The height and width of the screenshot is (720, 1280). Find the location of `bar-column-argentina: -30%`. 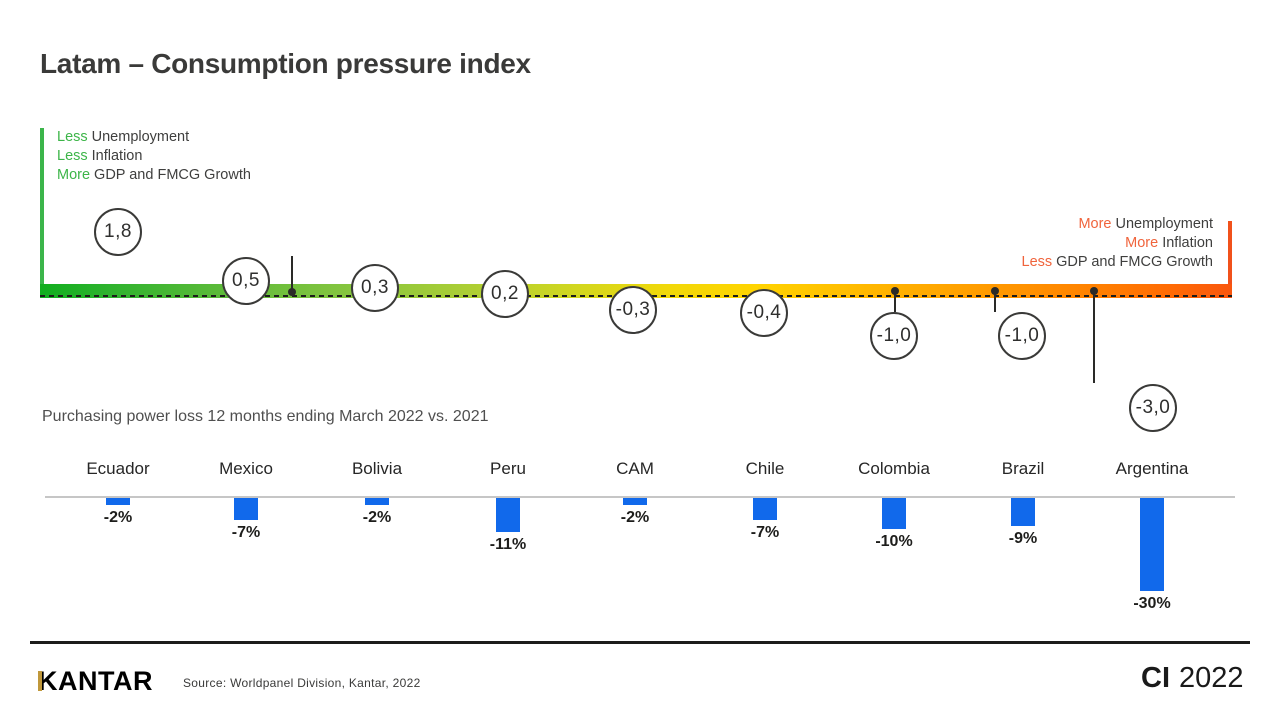

bar-column-argentina: -30% is located at coordinates (1152, 555).